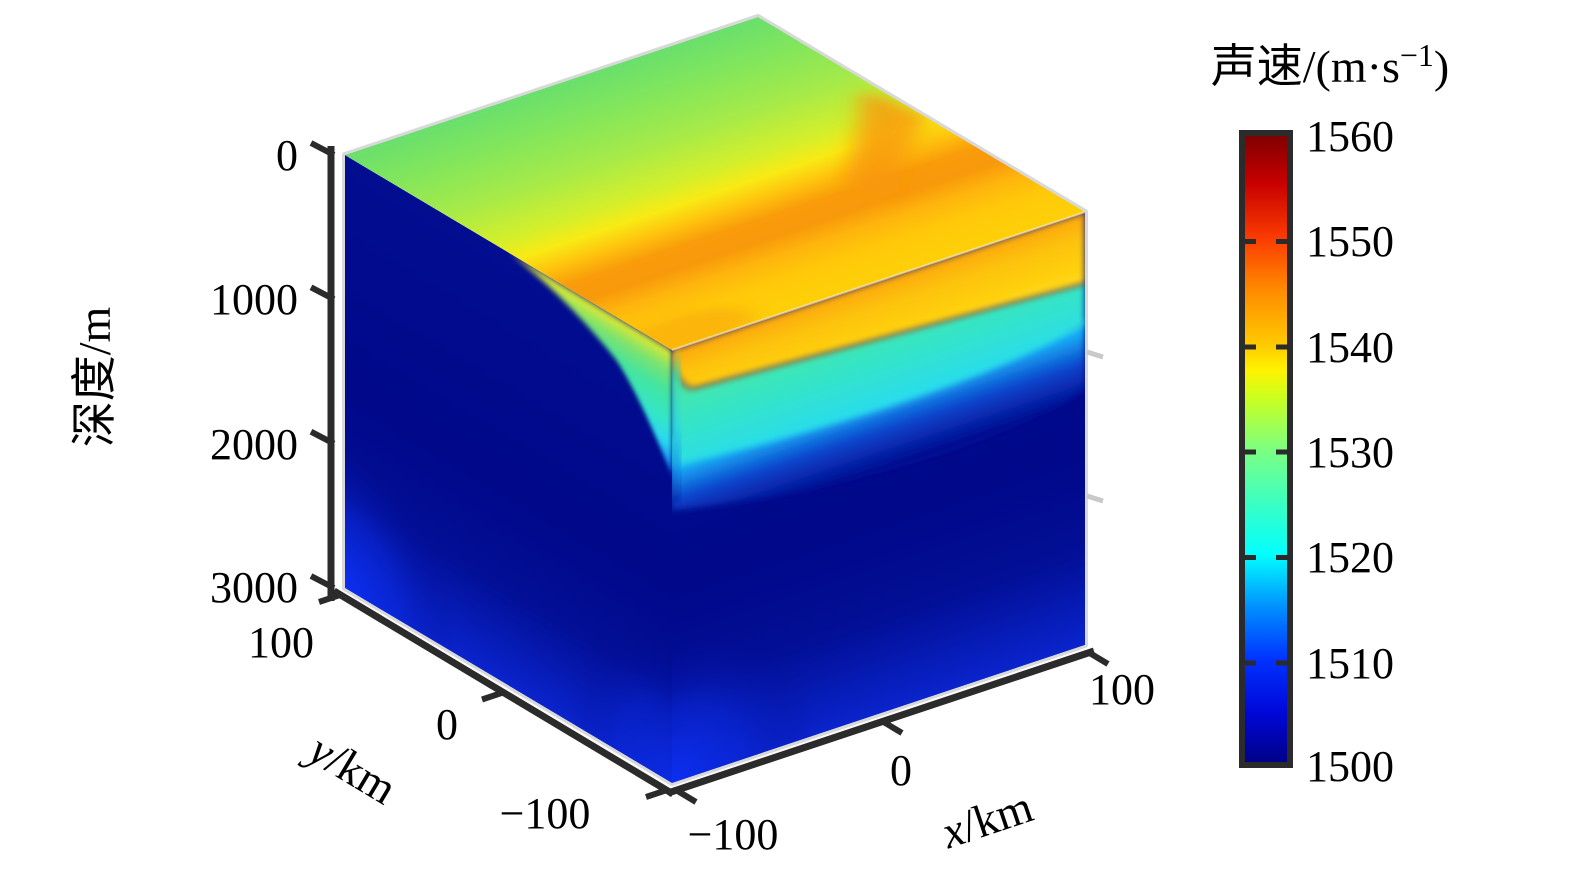 Image resolution: width=1575 pixels, height=876 pixels. What do you see at coordinates (997, 815) in the screenshot?
I see `x-axis-label-unit: /km` at bounding box center [997, 815].